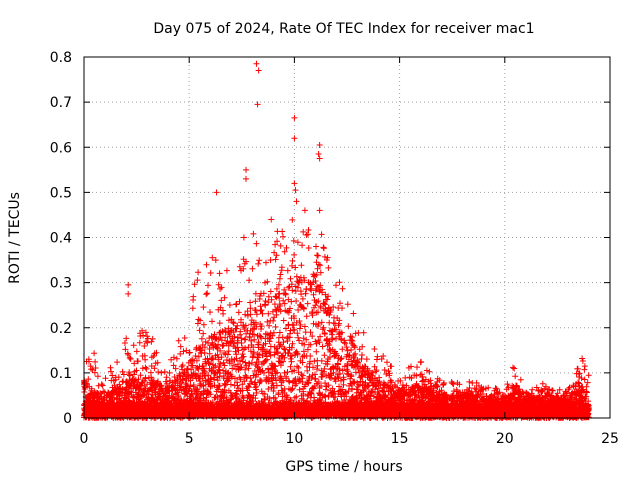 The image size is (640, 480). Describe the element at coordinates (505, 439) in the screenshot. I see `x-tick-label: 20` at that location.